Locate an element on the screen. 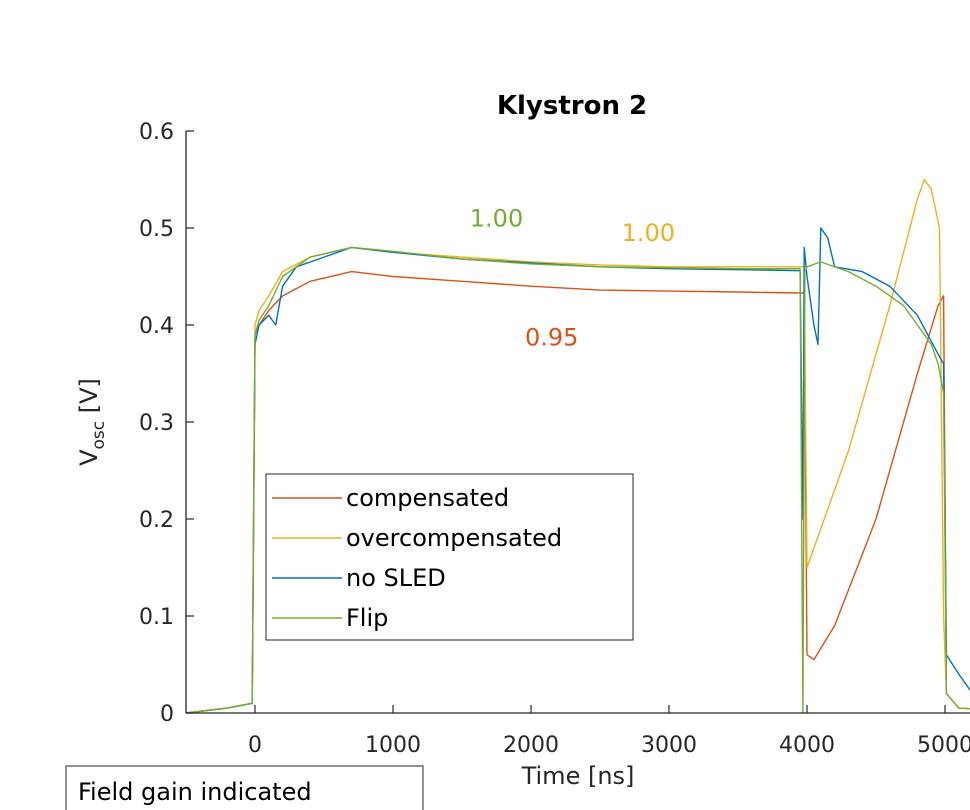 The image size is (970, 810). legend-label: no SLED is located at coordinates (396, 578).